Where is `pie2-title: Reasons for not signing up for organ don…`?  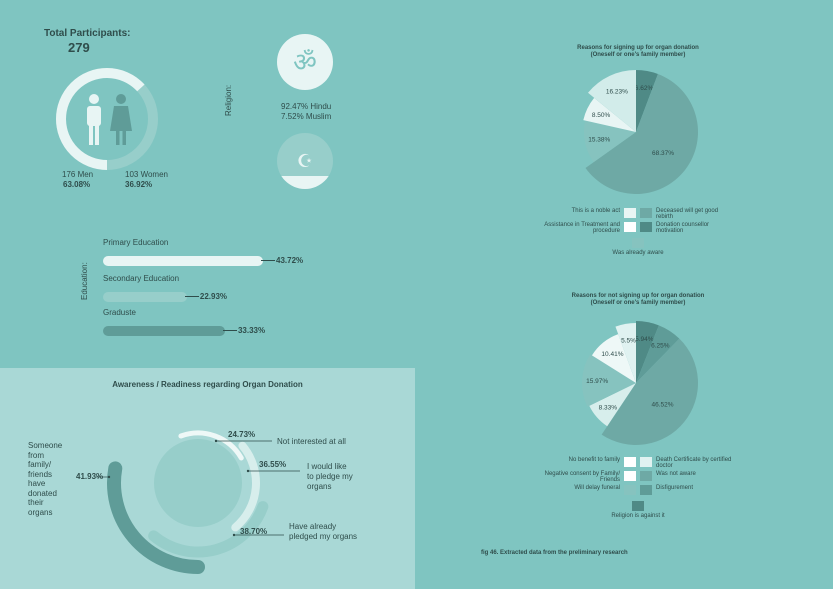 pie2-title: Reasons for not signing up for organ don… is located at coordinates (638, 296).